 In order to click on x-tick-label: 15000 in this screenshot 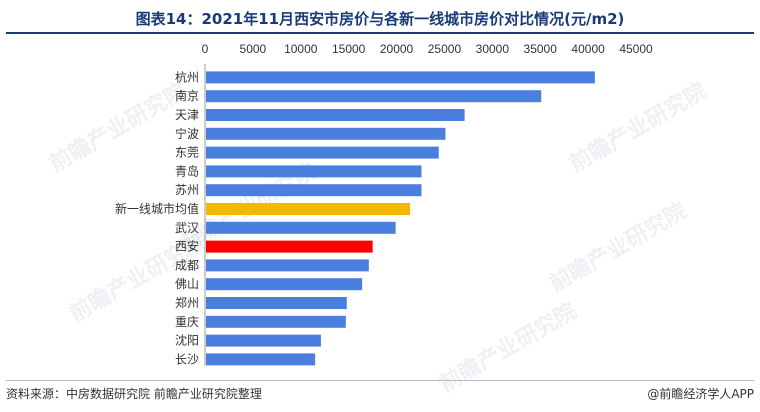, I will do `click(349, 49)`.